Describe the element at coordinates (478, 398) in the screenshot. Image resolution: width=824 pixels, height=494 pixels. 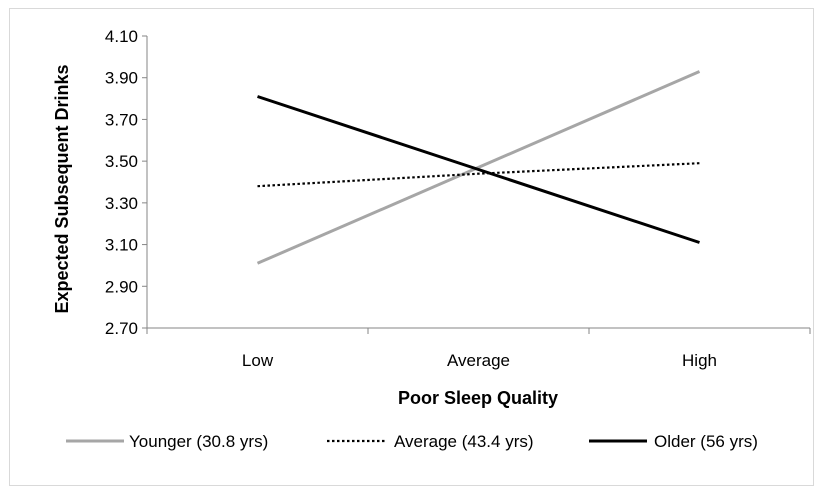
I see `x-axis-title: Poor Sleep Quality` at that location.